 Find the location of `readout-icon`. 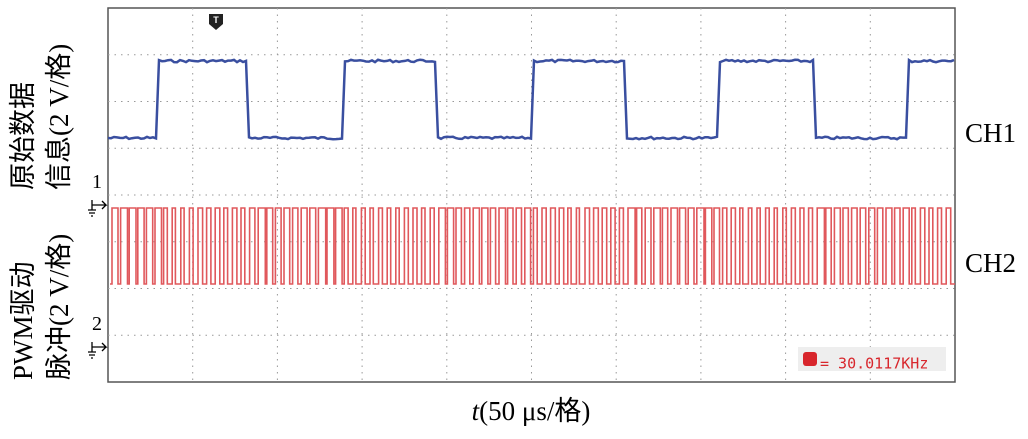

readout-icon is located at coordinates (810, 359).